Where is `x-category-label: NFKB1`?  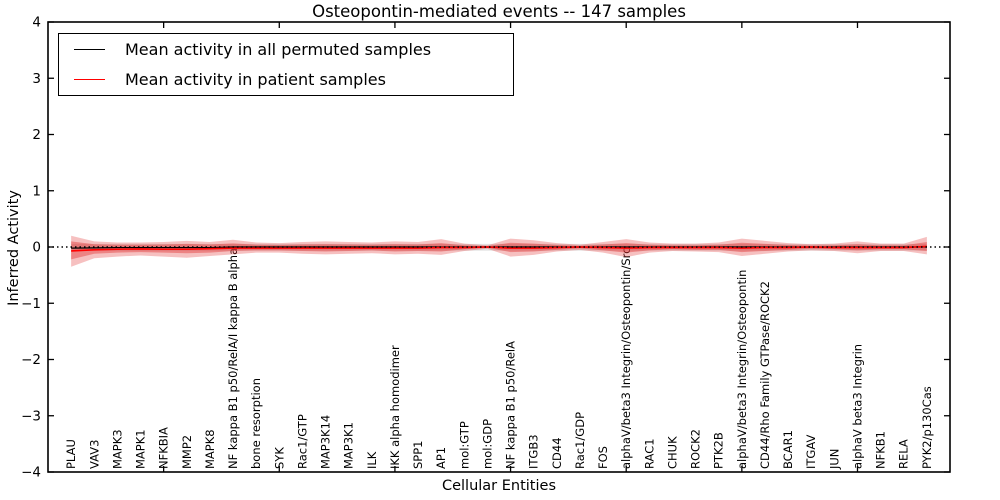
x-category-label: NFKB1 is located at coordinates (881, 450).